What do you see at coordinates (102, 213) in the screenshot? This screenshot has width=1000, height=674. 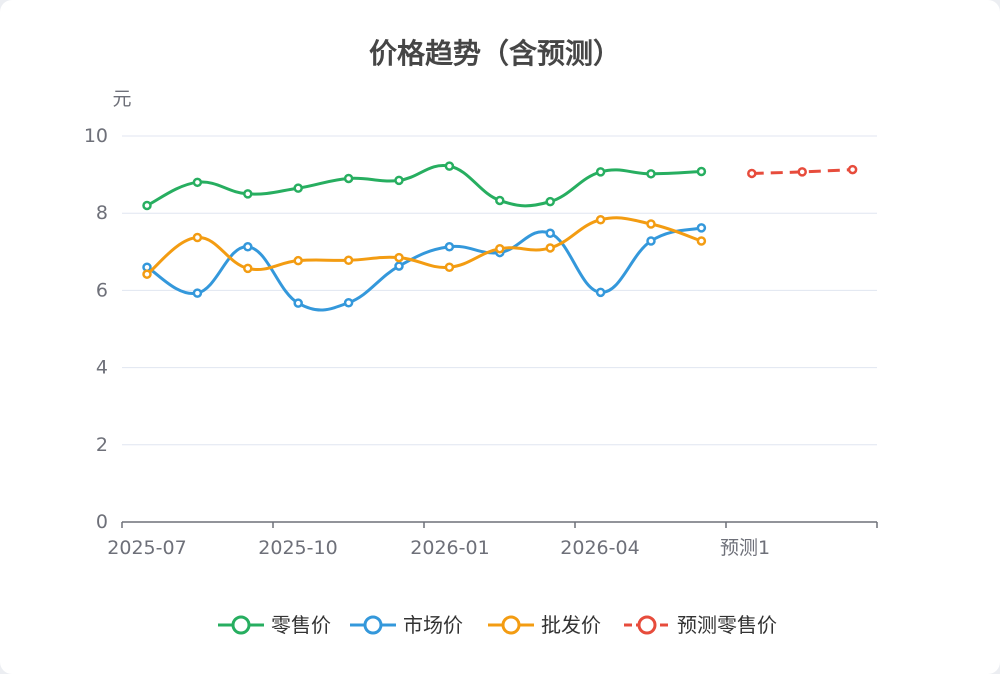 I see `y-tick-label: 8` at bounding box center [102, 213].